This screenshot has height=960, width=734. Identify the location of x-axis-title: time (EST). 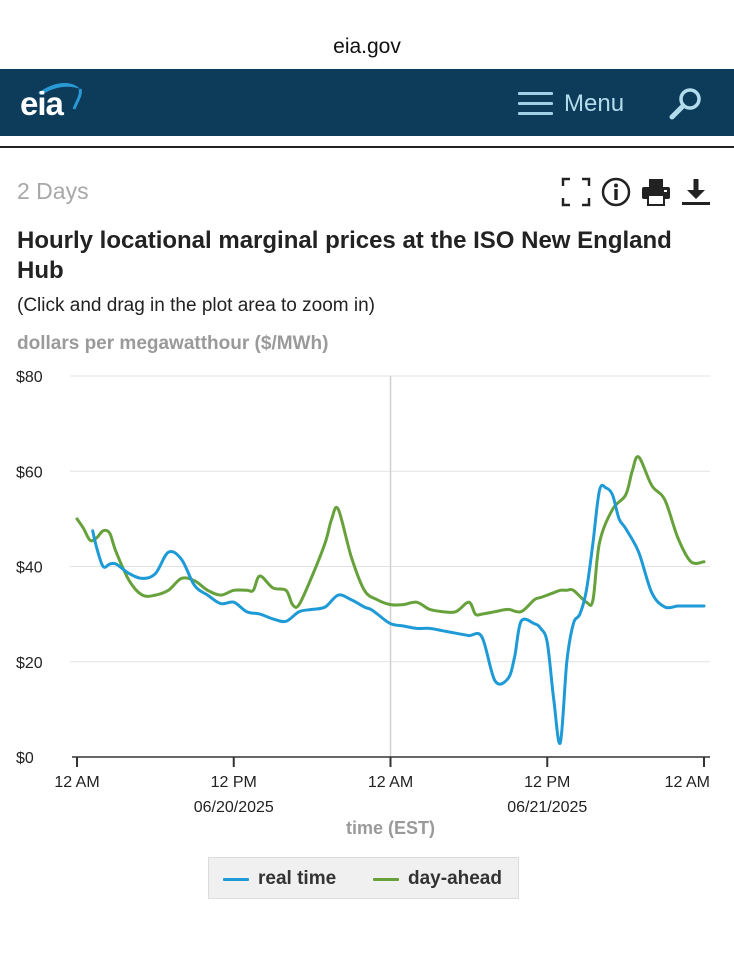
(390, 828).